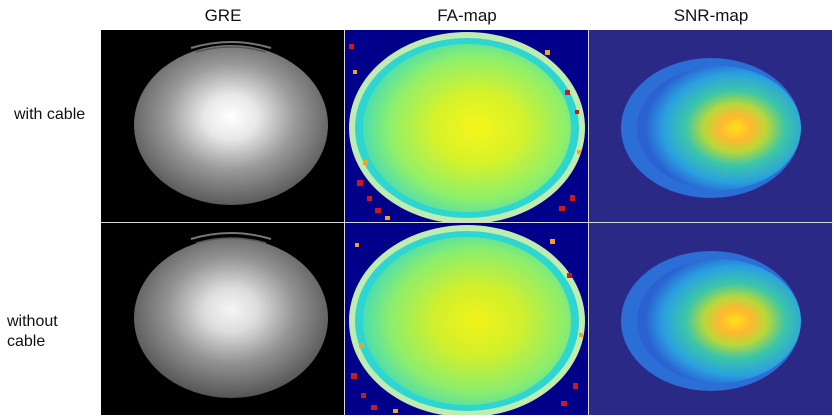 The height and width of the screenshot is (418, 834). Describe the element at coordinates (711, 15) in the screenshot. I see `column-header-snr-map: SNR-map` at that location.